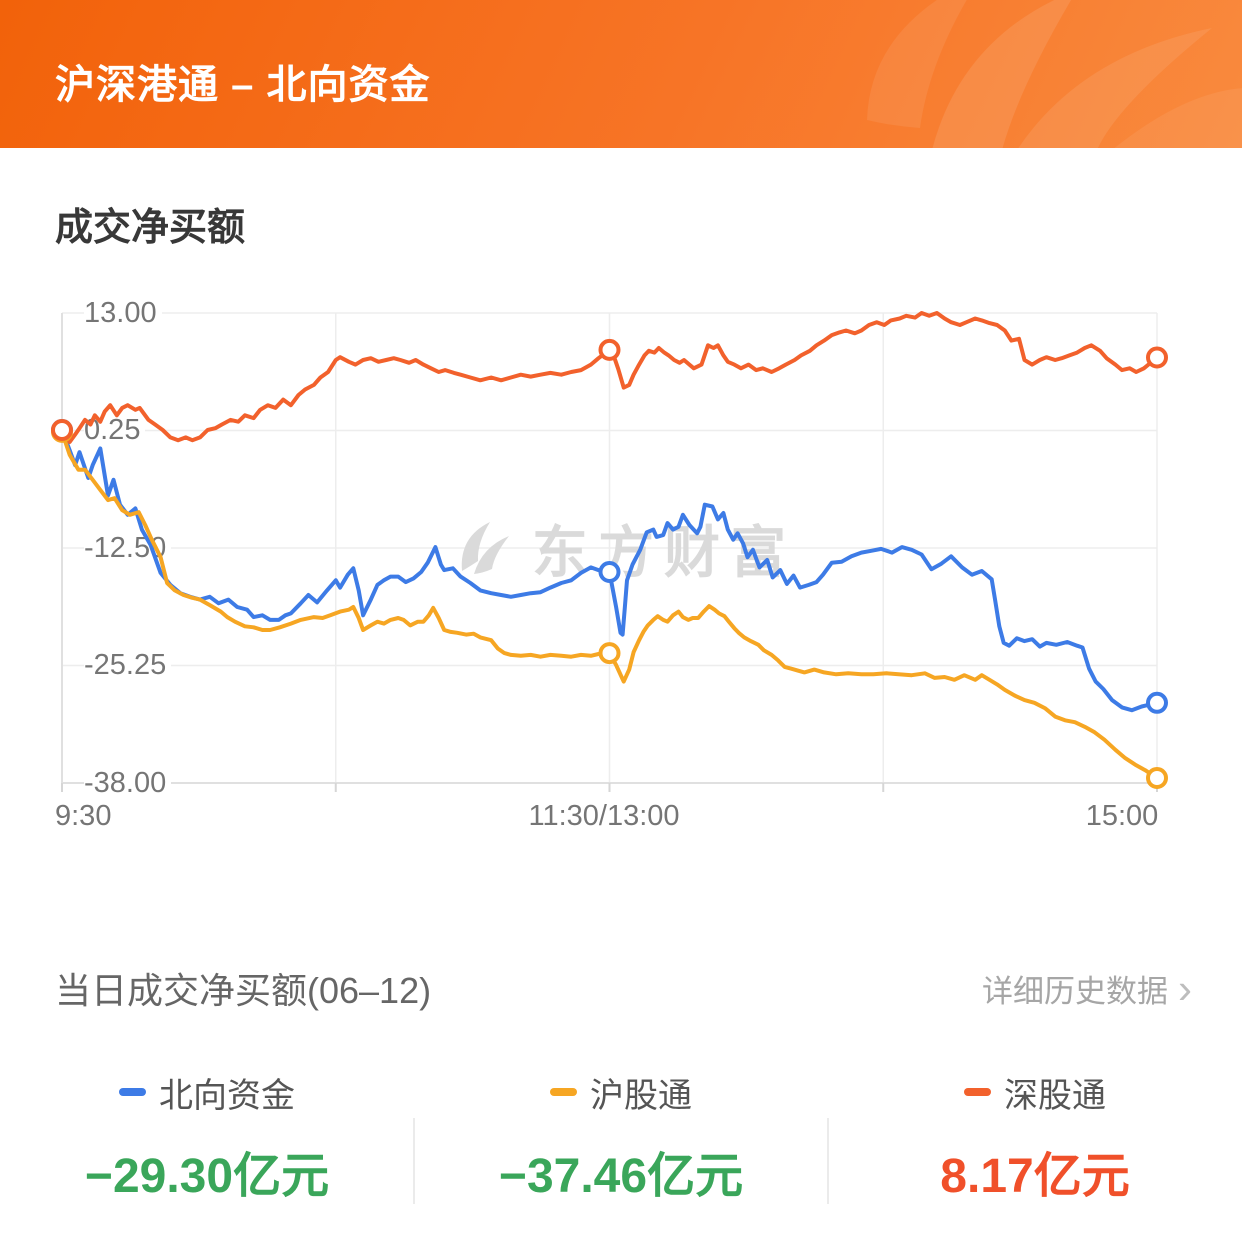 The image size is (1242, 1250). Describe the element at coordinates (150, 228) in the screenshot. I see `chart-section-title: 成交净买额` at that location.